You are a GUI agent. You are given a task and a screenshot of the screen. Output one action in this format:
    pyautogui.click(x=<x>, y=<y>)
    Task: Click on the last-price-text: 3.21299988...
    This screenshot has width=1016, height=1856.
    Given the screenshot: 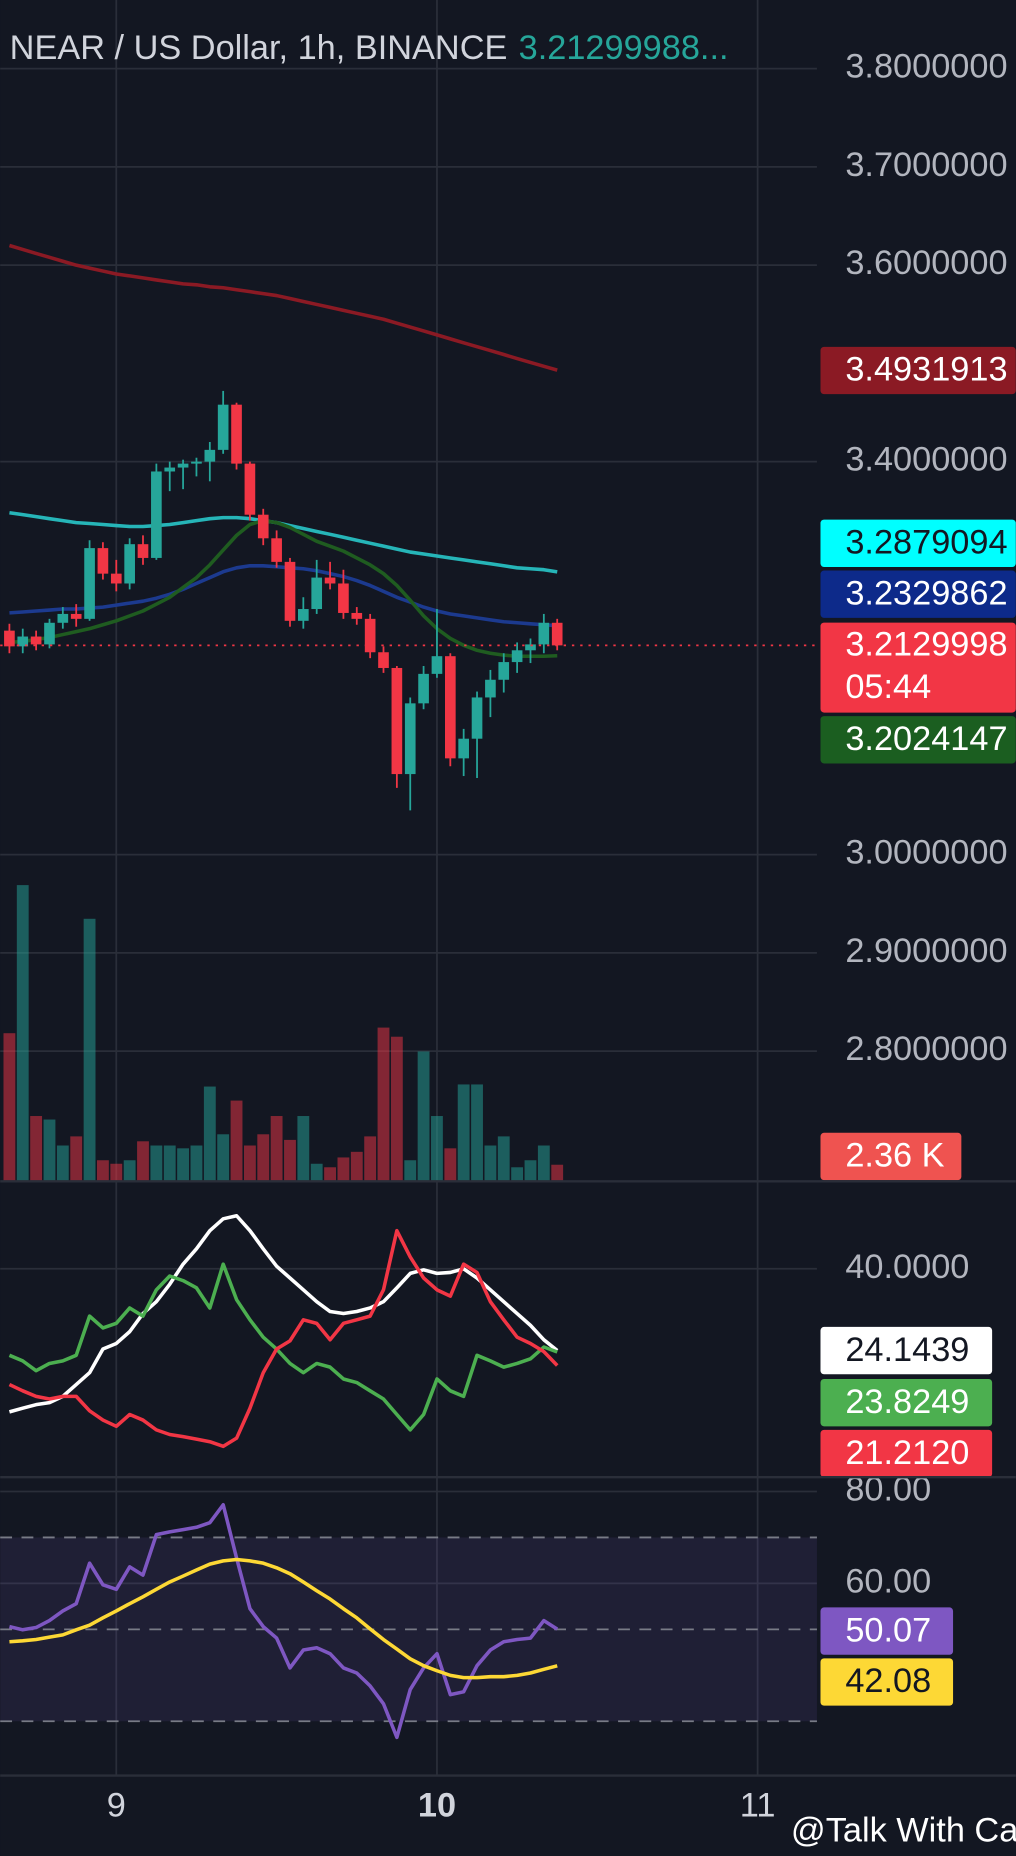 What is the action you would take?
    pyautogui.click(x=624, y=48)
    